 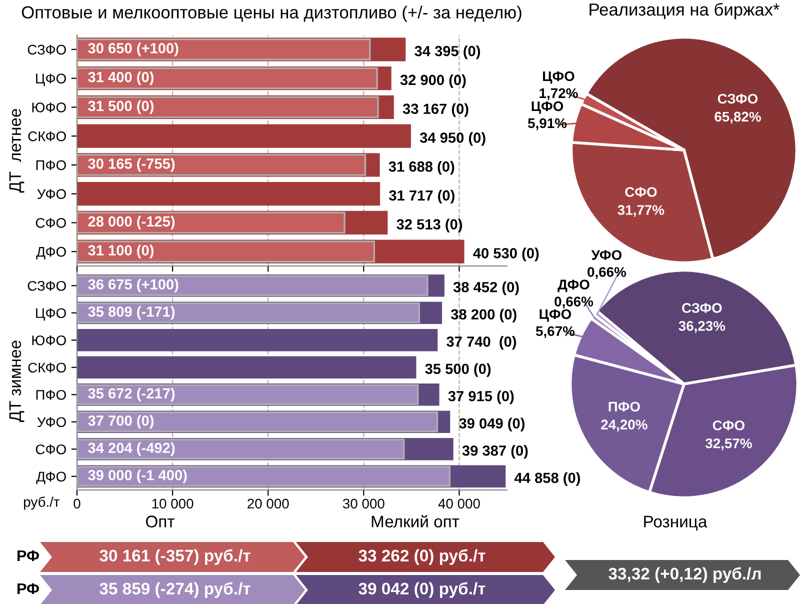 What do you see at coordinates (676, 523) in the screenshot?
I see `text: Розница` at bounding box center [676, 523].